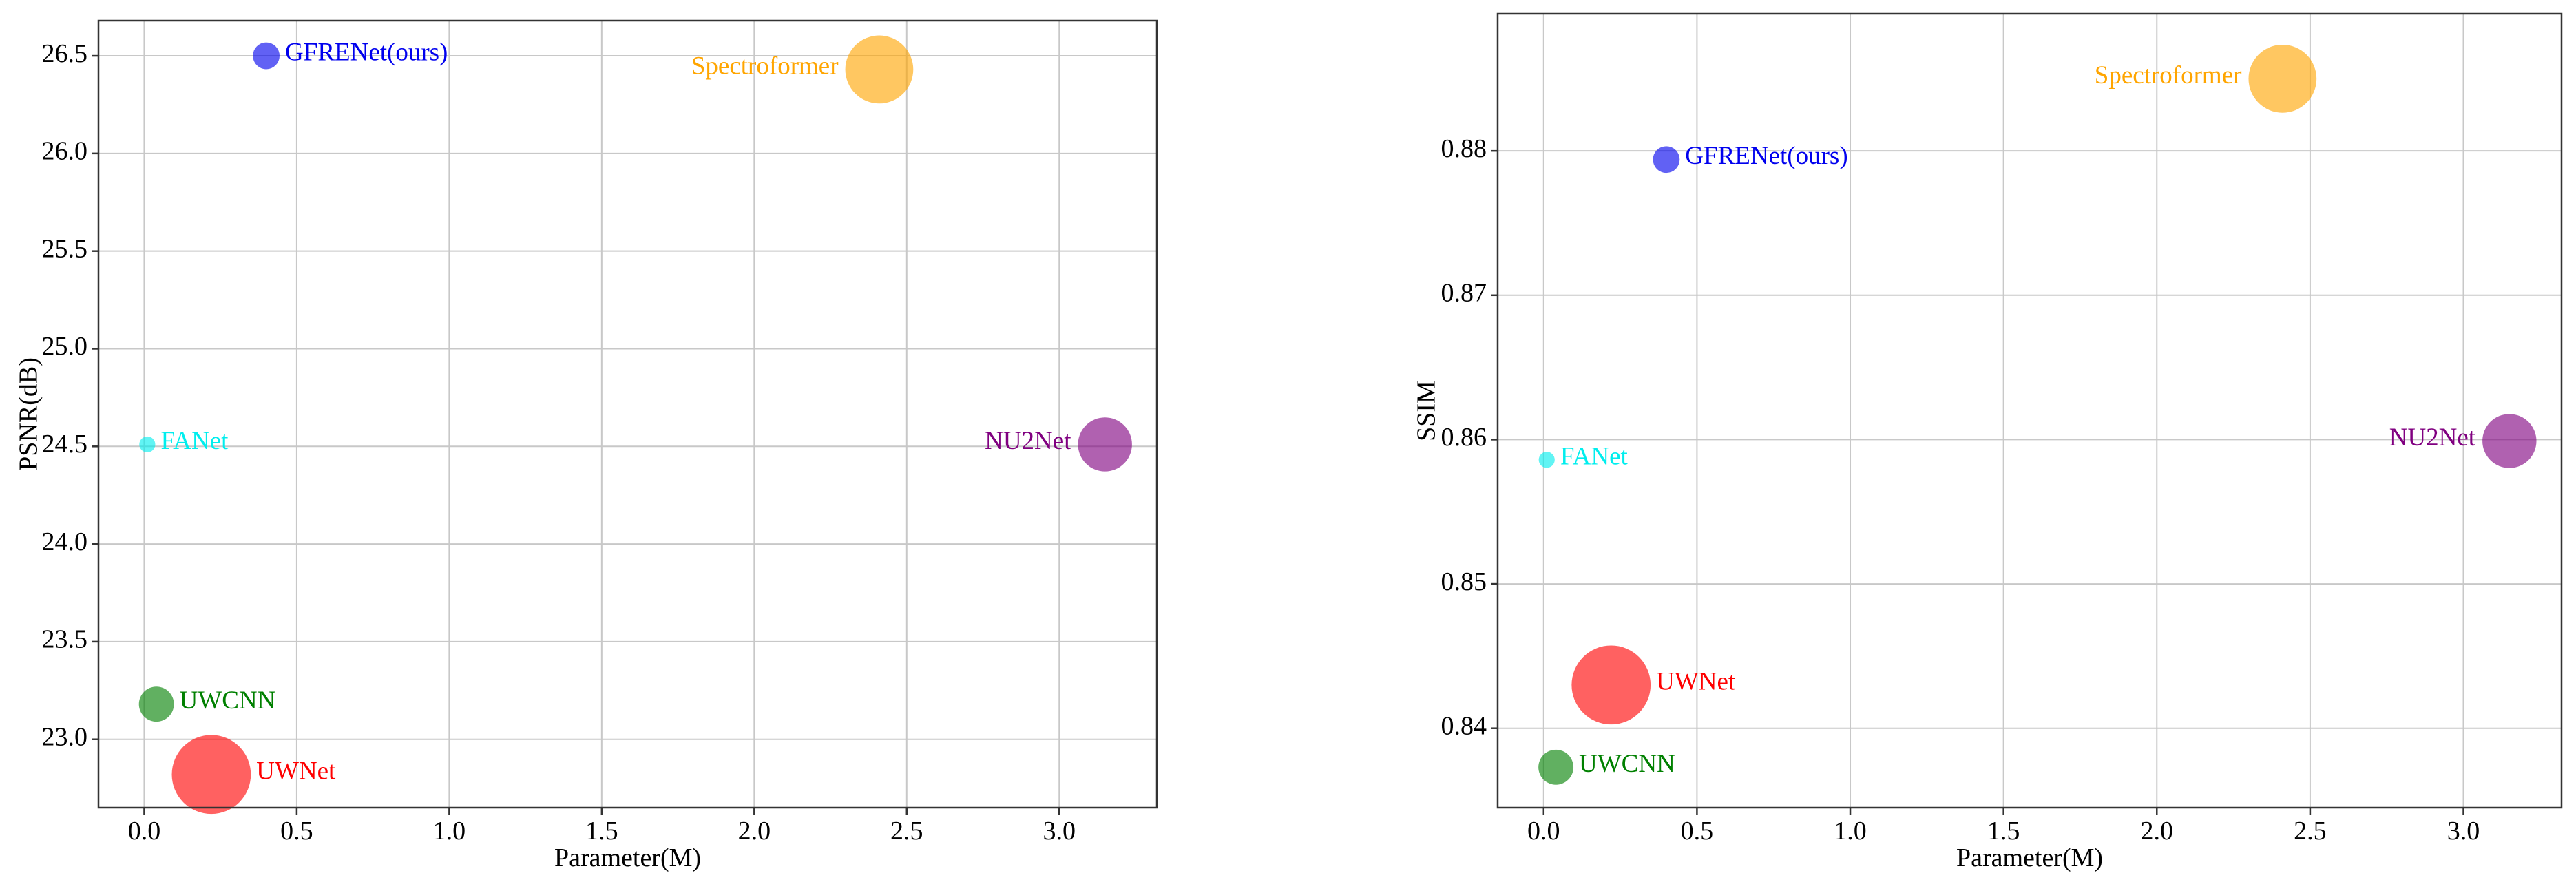 This screenshot has width=2576, height=882. I want to click on y-tick-label: 25.5, so click(65, 248).